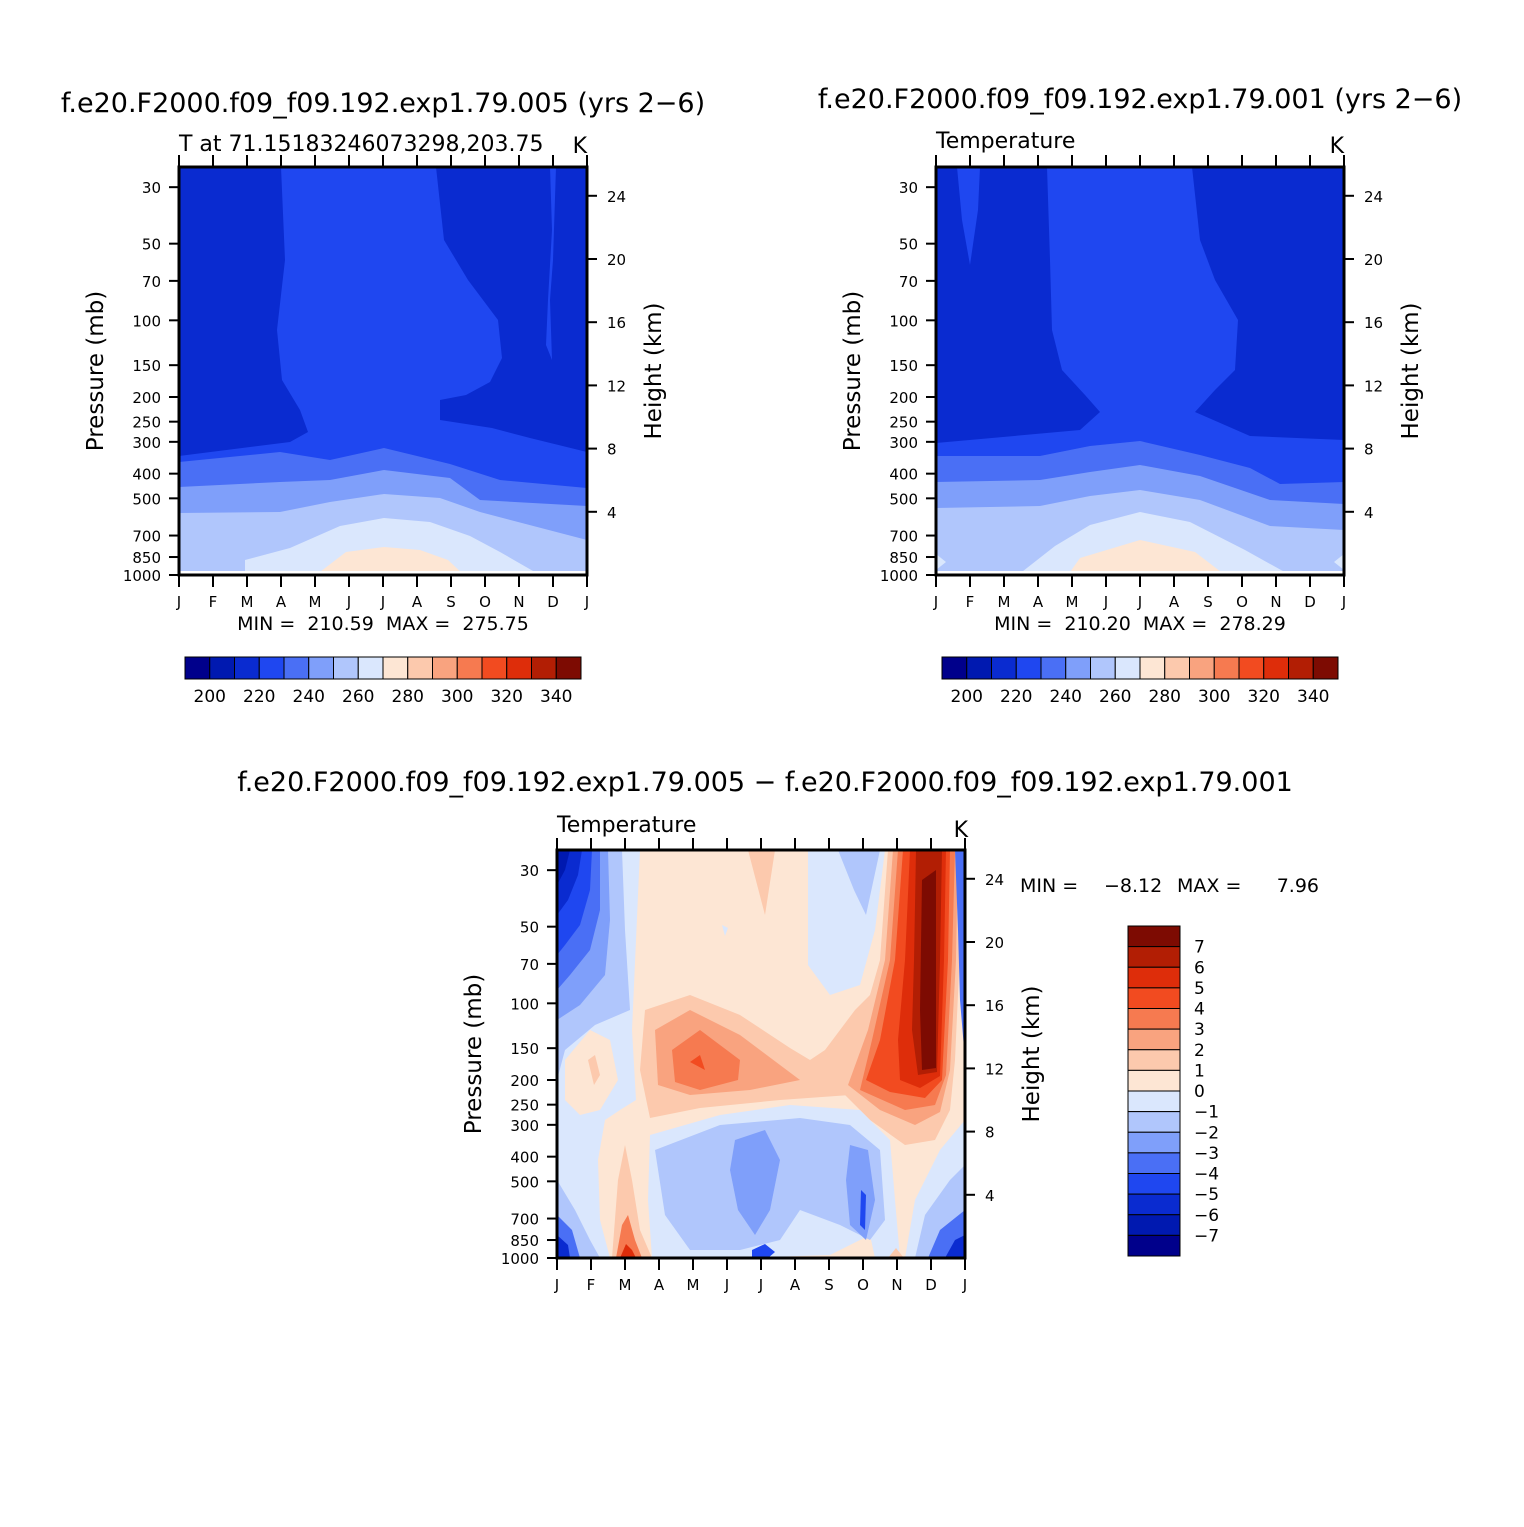 Image resolution: width=1524 pixels, height=1527 pixels. Describe the element at coordinates (616, 197) in the screenshot. I see `y-right-tick-label: 24` at that location.